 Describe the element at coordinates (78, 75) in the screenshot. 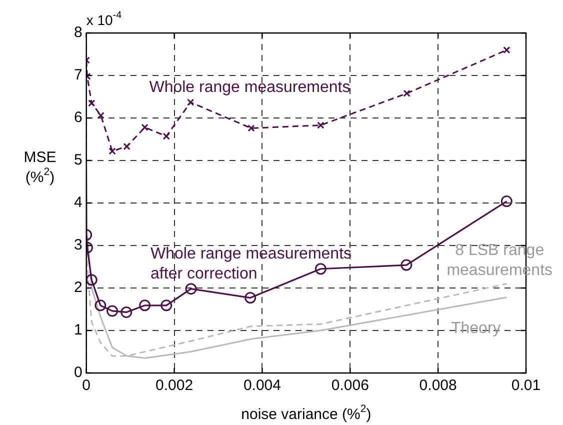

I see `y-tick-label: 7` at that location.